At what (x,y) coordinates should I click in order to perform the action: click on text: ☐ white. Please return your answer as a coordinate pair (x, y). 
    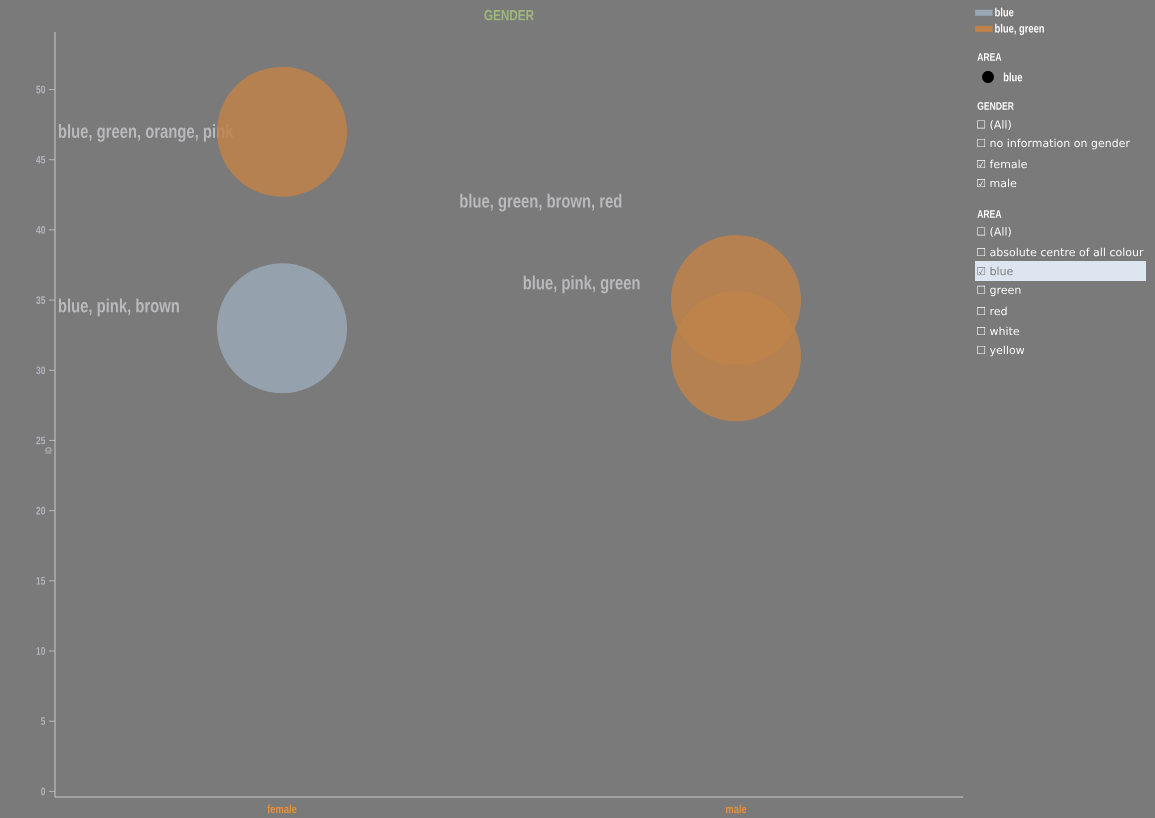
    Looking at the image, I should click on (998, 331).